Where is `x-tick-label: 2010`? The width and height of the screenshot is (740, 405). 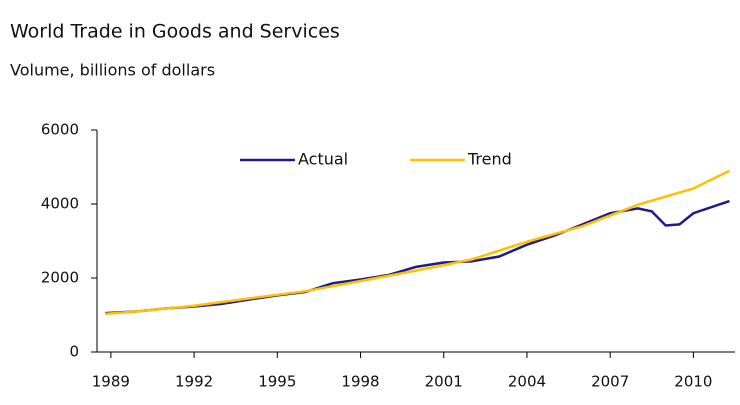
x-tick-label: 2010 is located at coordinates (693, 382).